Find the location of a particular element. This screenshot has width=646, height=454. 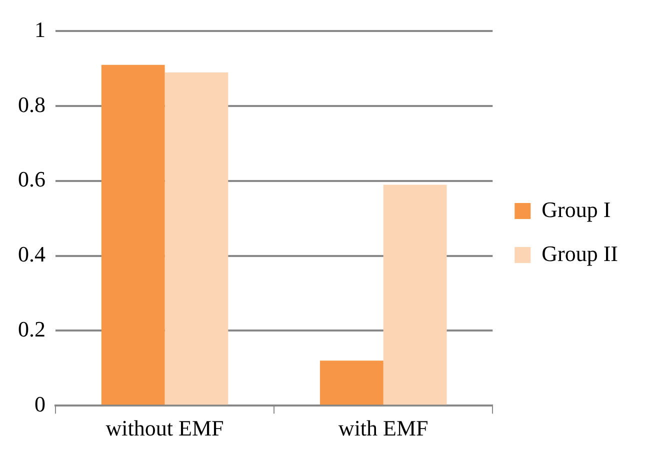

legend-label: Group II is located at coordinates (580, 253).